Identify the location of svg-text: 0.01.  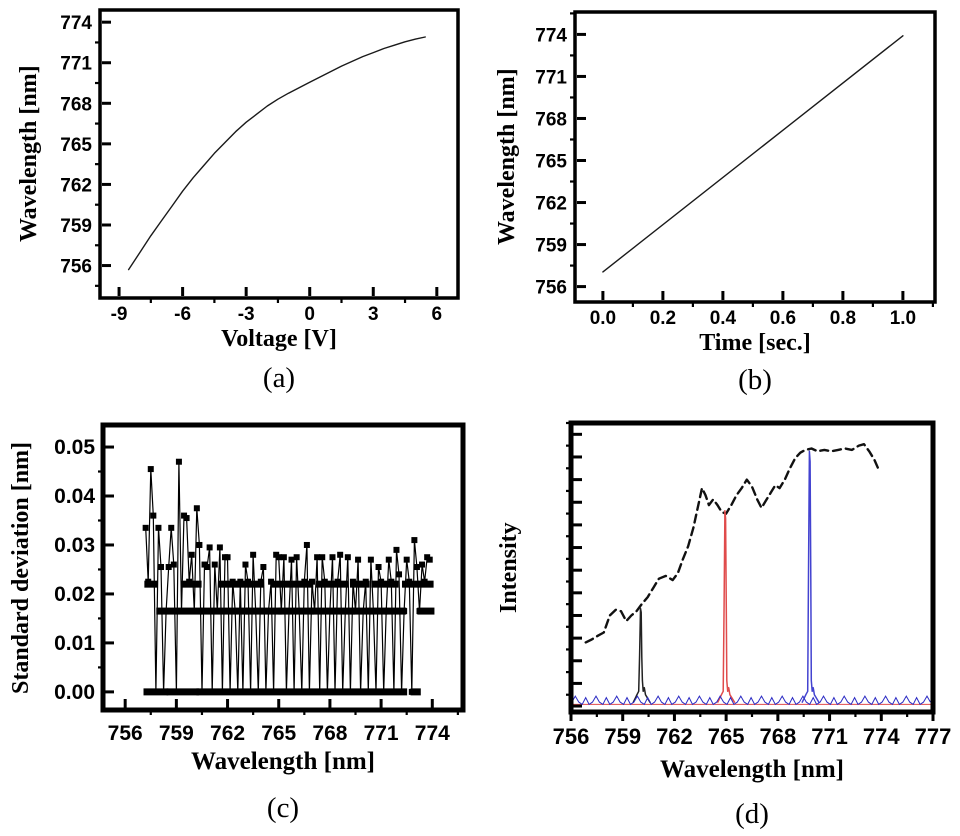
(74, 643).